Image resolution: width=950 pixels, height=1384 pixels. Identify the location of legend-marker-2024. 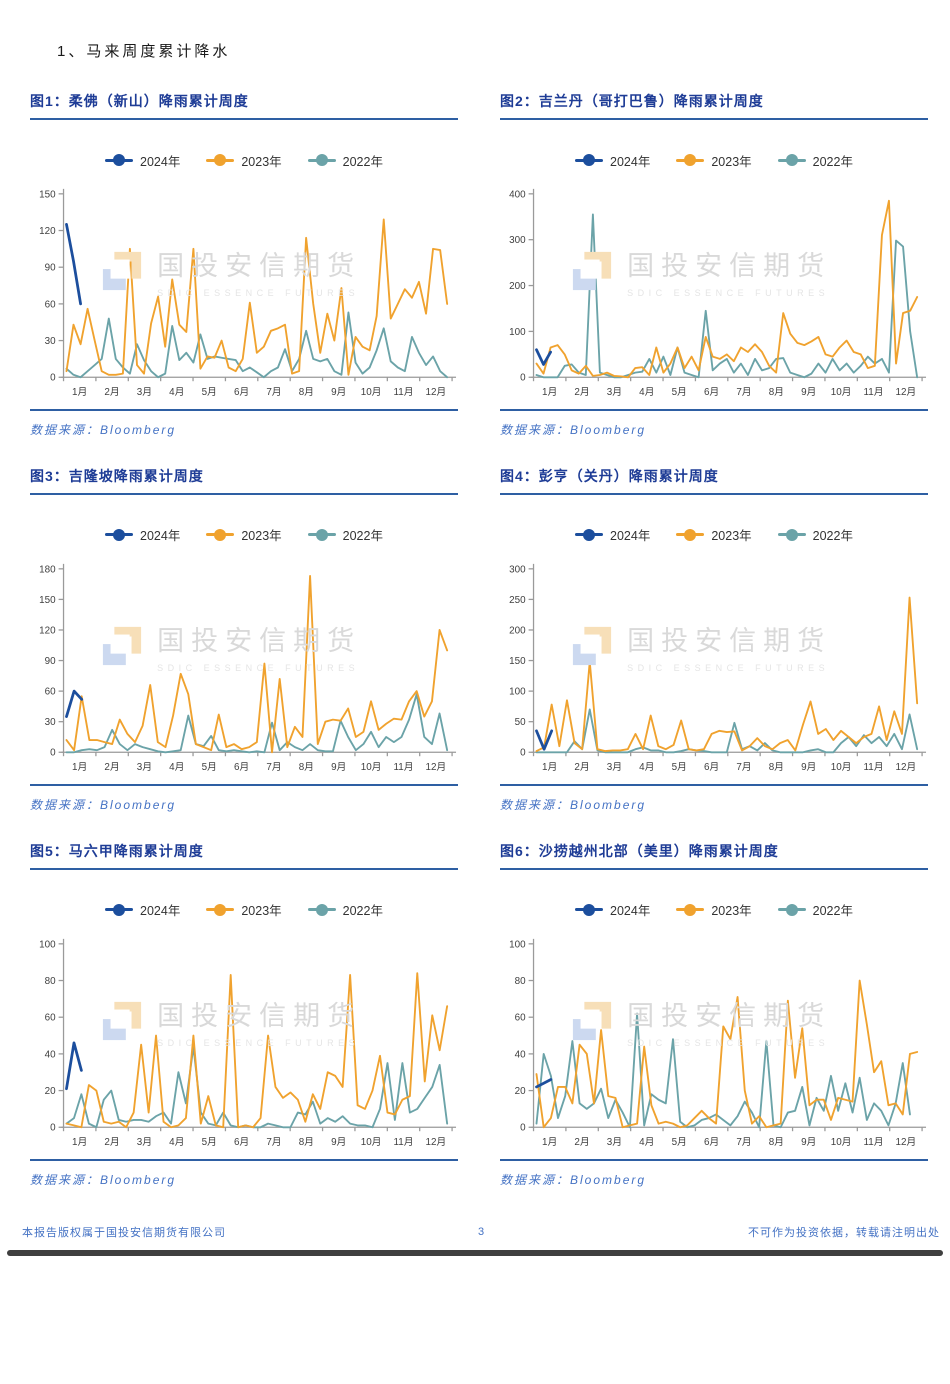
(119, 534).